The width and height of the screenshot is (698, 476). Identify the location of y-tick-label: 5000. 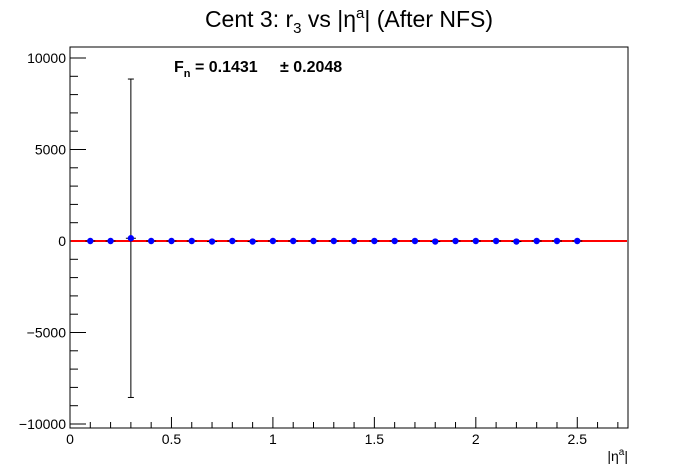
(50, 150).